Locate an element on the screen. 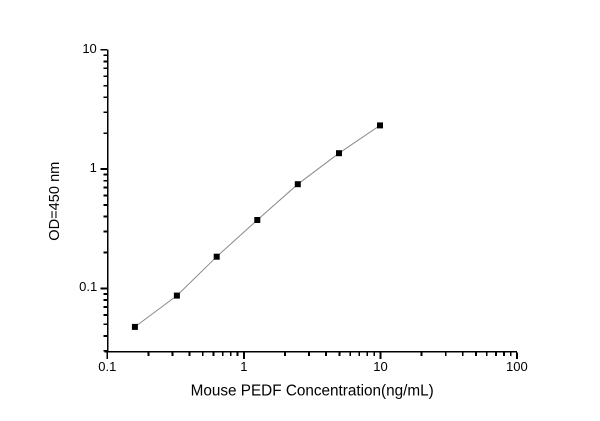 This screenshot has width=600, height=421. svg-text: 100 is located at coordinates (517, 366).